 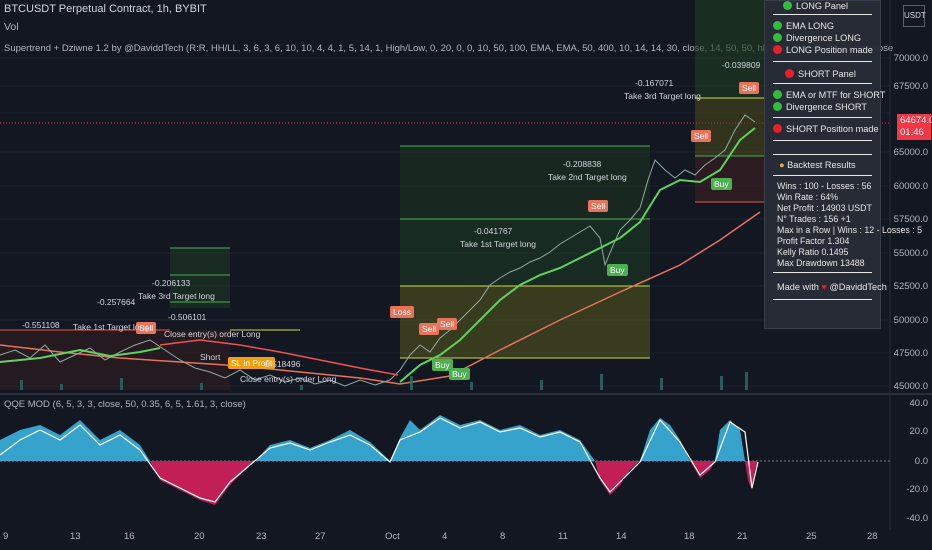 What do you see at coordinates (171, 283) in the screenshot?
I see `target-value-5: -0.206133` at bounding box center [171, 283].